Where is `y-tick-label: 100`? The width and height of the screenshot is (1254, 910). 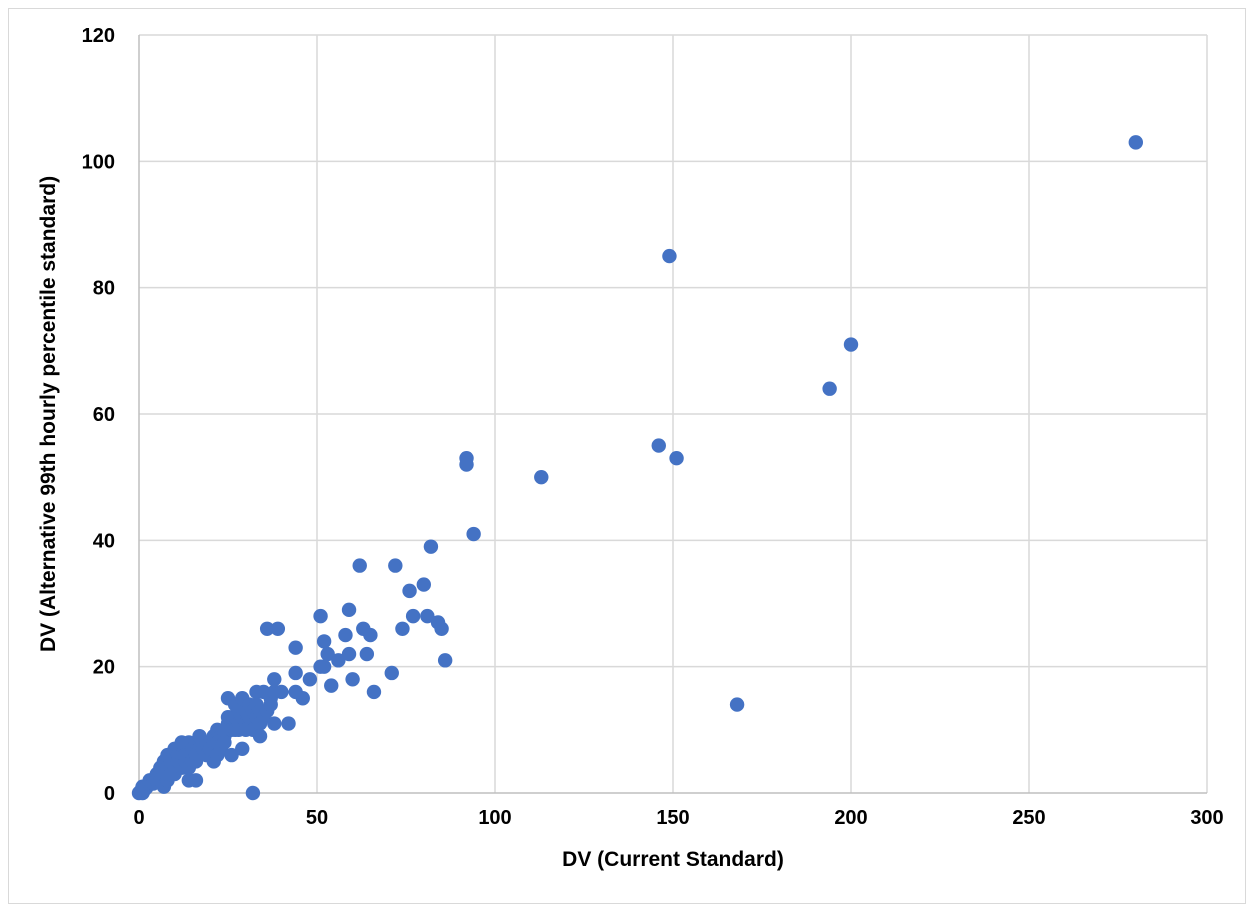
y-tick-label: 100 is located at coordinates (98, 162).